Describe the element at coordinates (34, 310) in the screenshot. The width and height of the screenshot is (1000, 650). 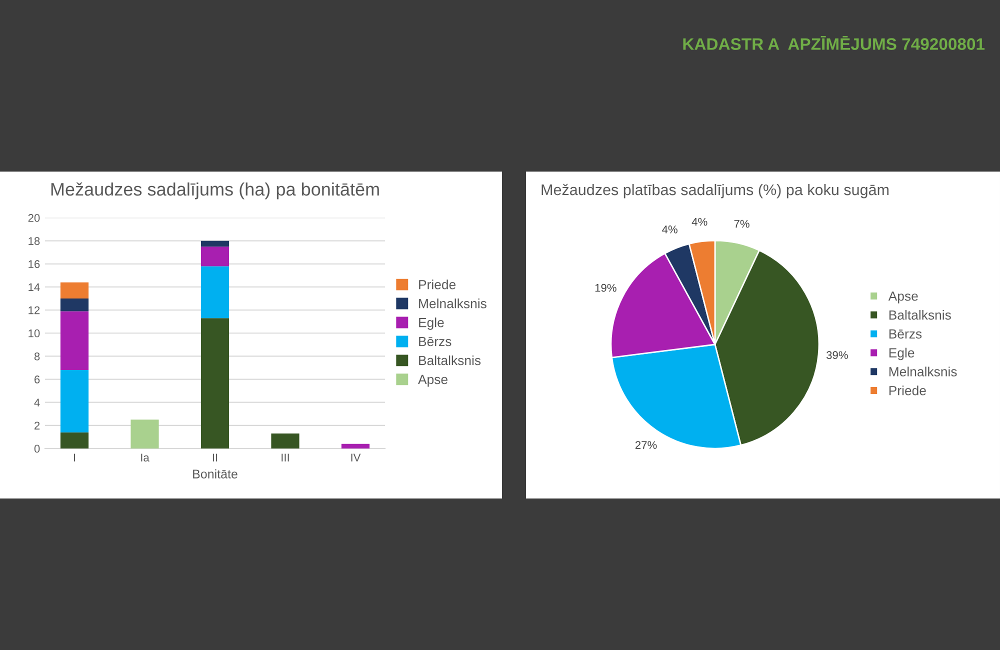
I see `y-tick-label: 12` at that location.